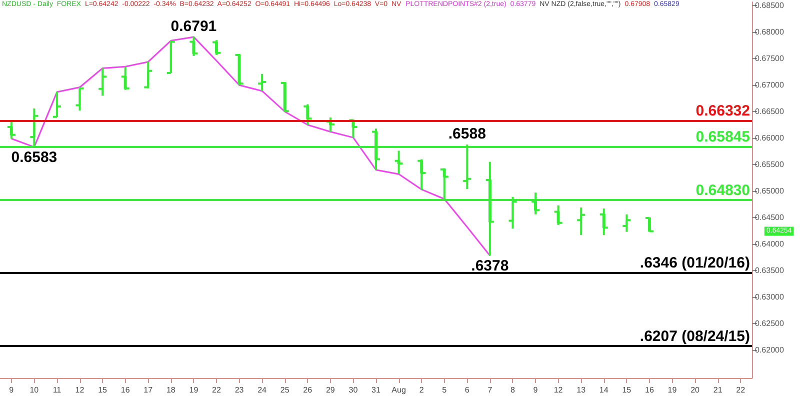  Describe the element at coordinates (171, 390) in the screenshot. I see `x-tick-label: 18` at that location.